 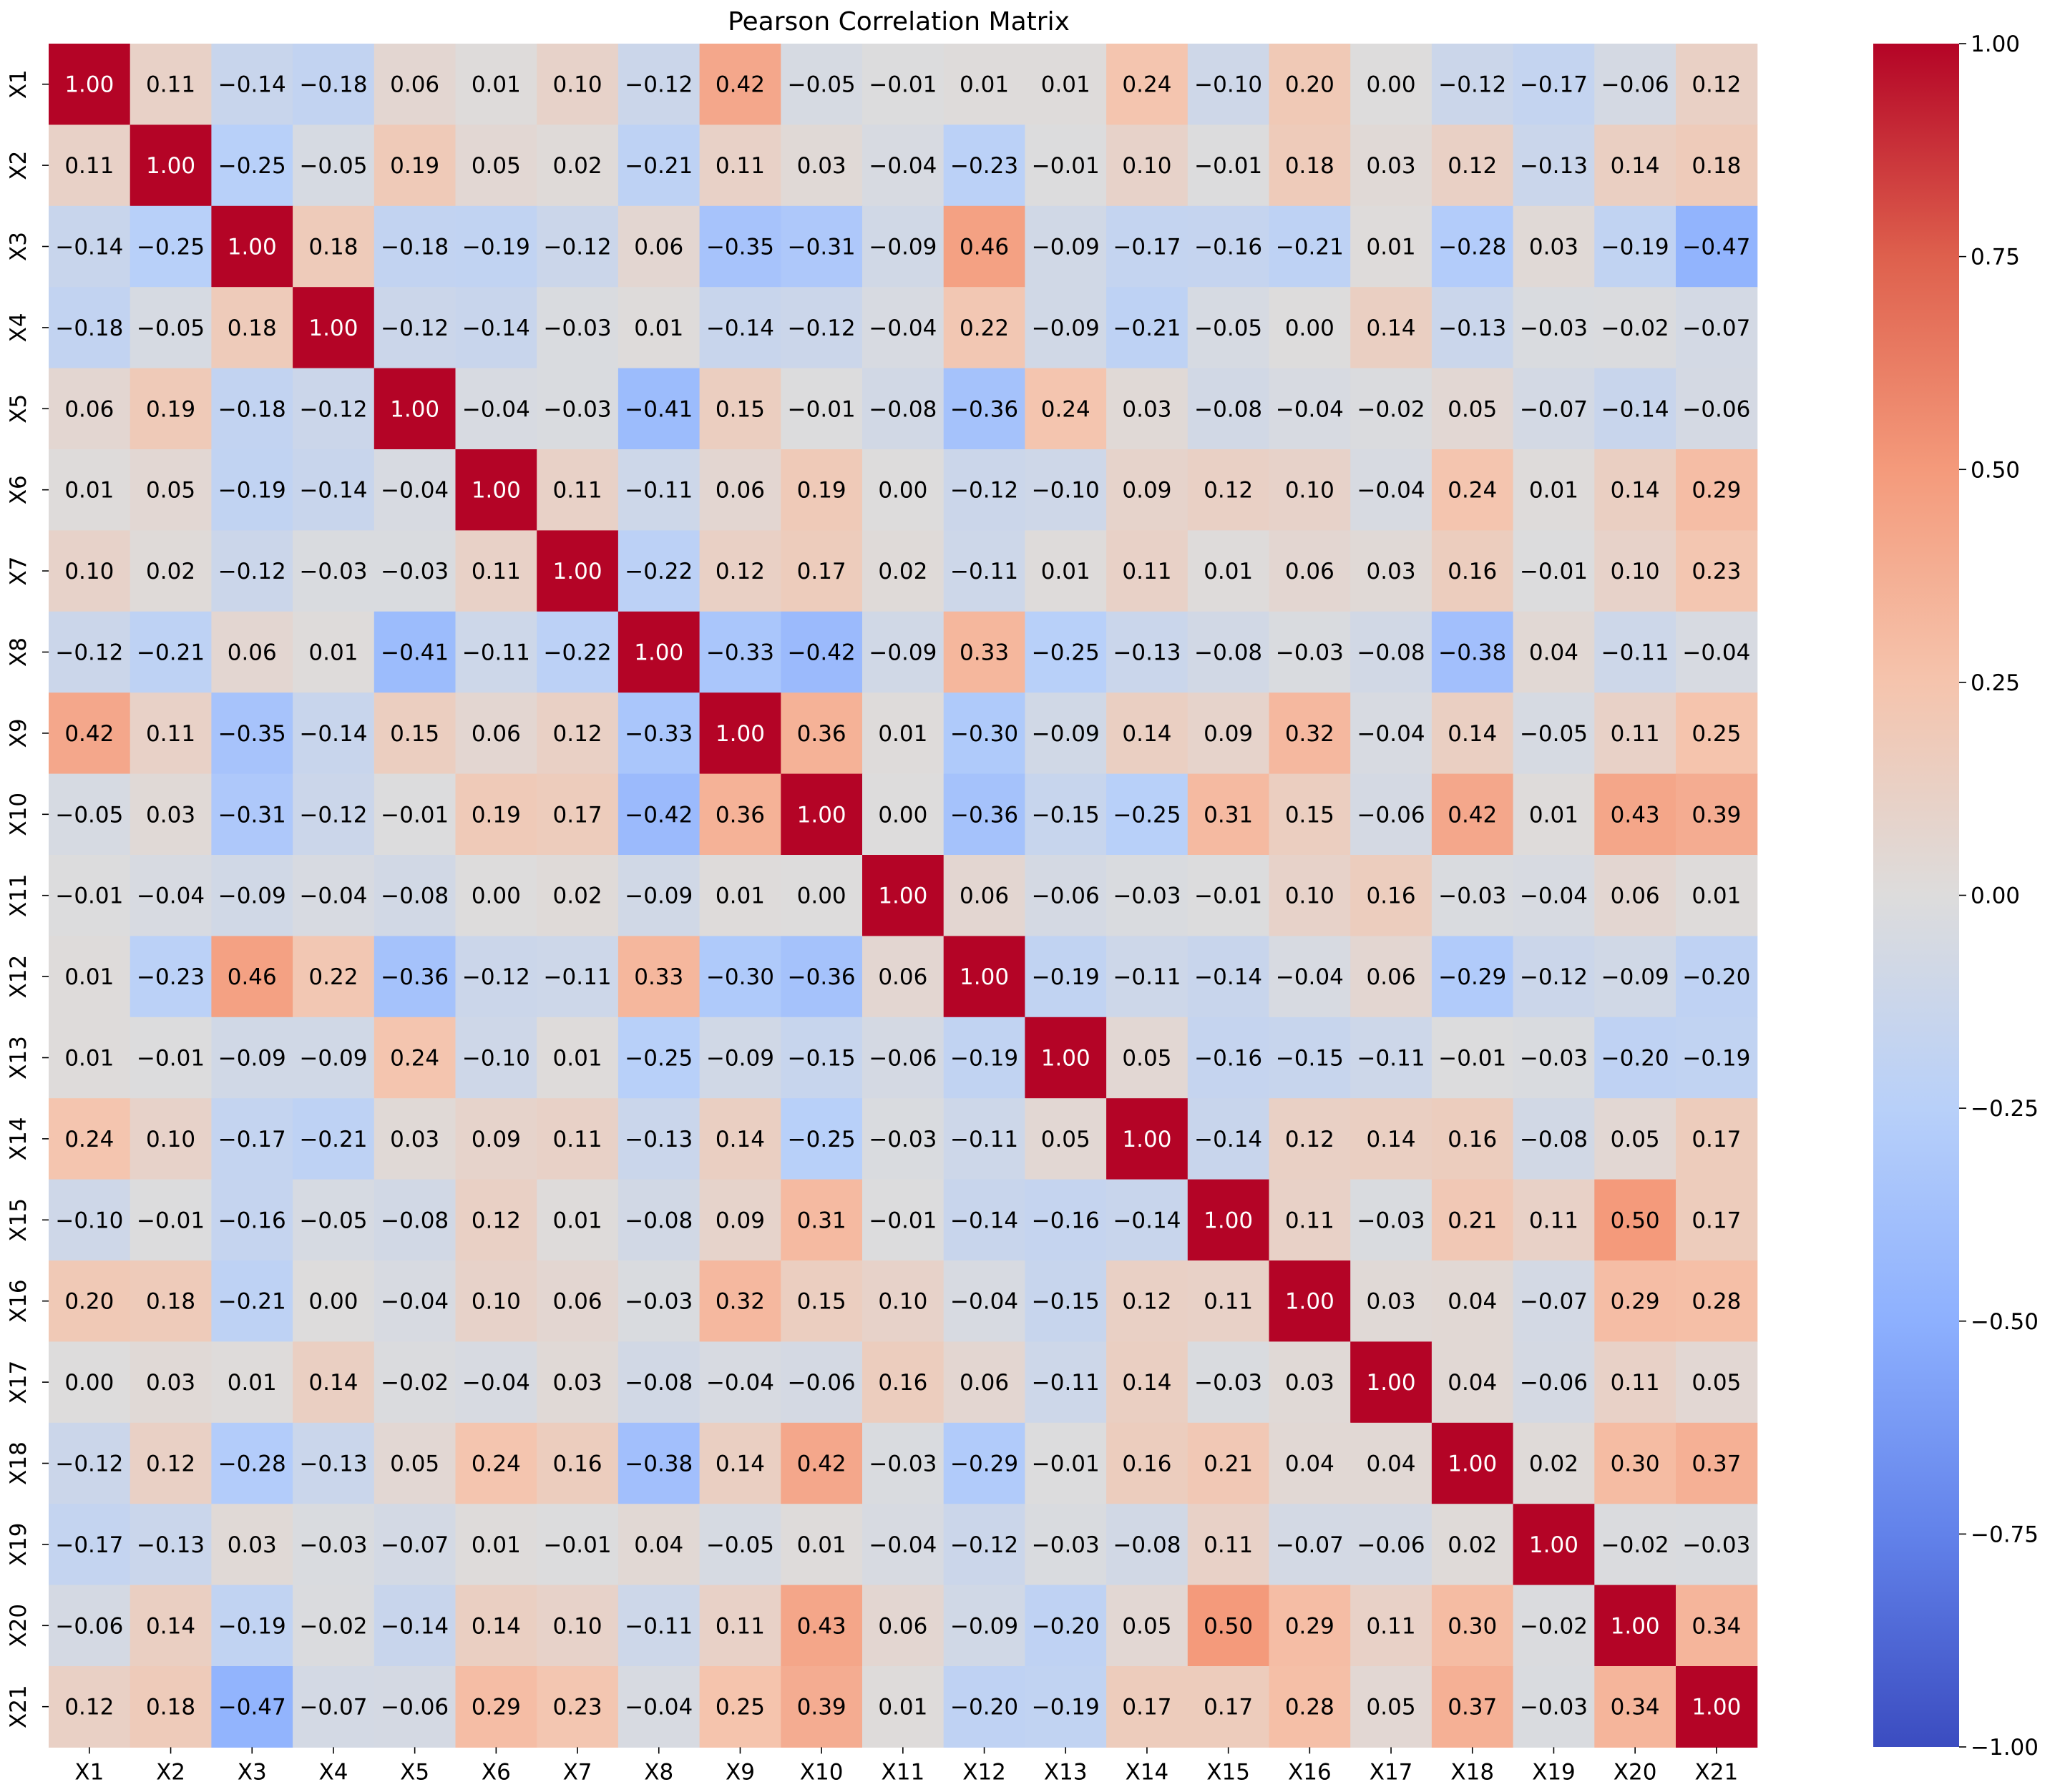 What do you see at coordinates (1066, 1772) in the screenshot?
I see `x-tick-label: X13` at bounding box center [1066, 1772].